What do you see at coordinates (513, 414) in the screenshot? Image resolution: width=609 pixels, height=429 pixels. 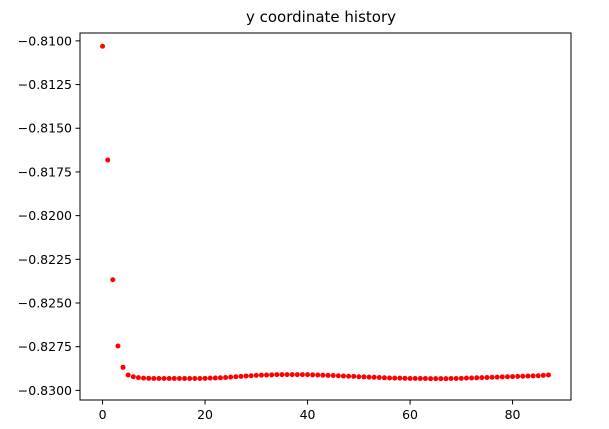 I see `x-tick-label: 80` at bounding box center [513, 414].